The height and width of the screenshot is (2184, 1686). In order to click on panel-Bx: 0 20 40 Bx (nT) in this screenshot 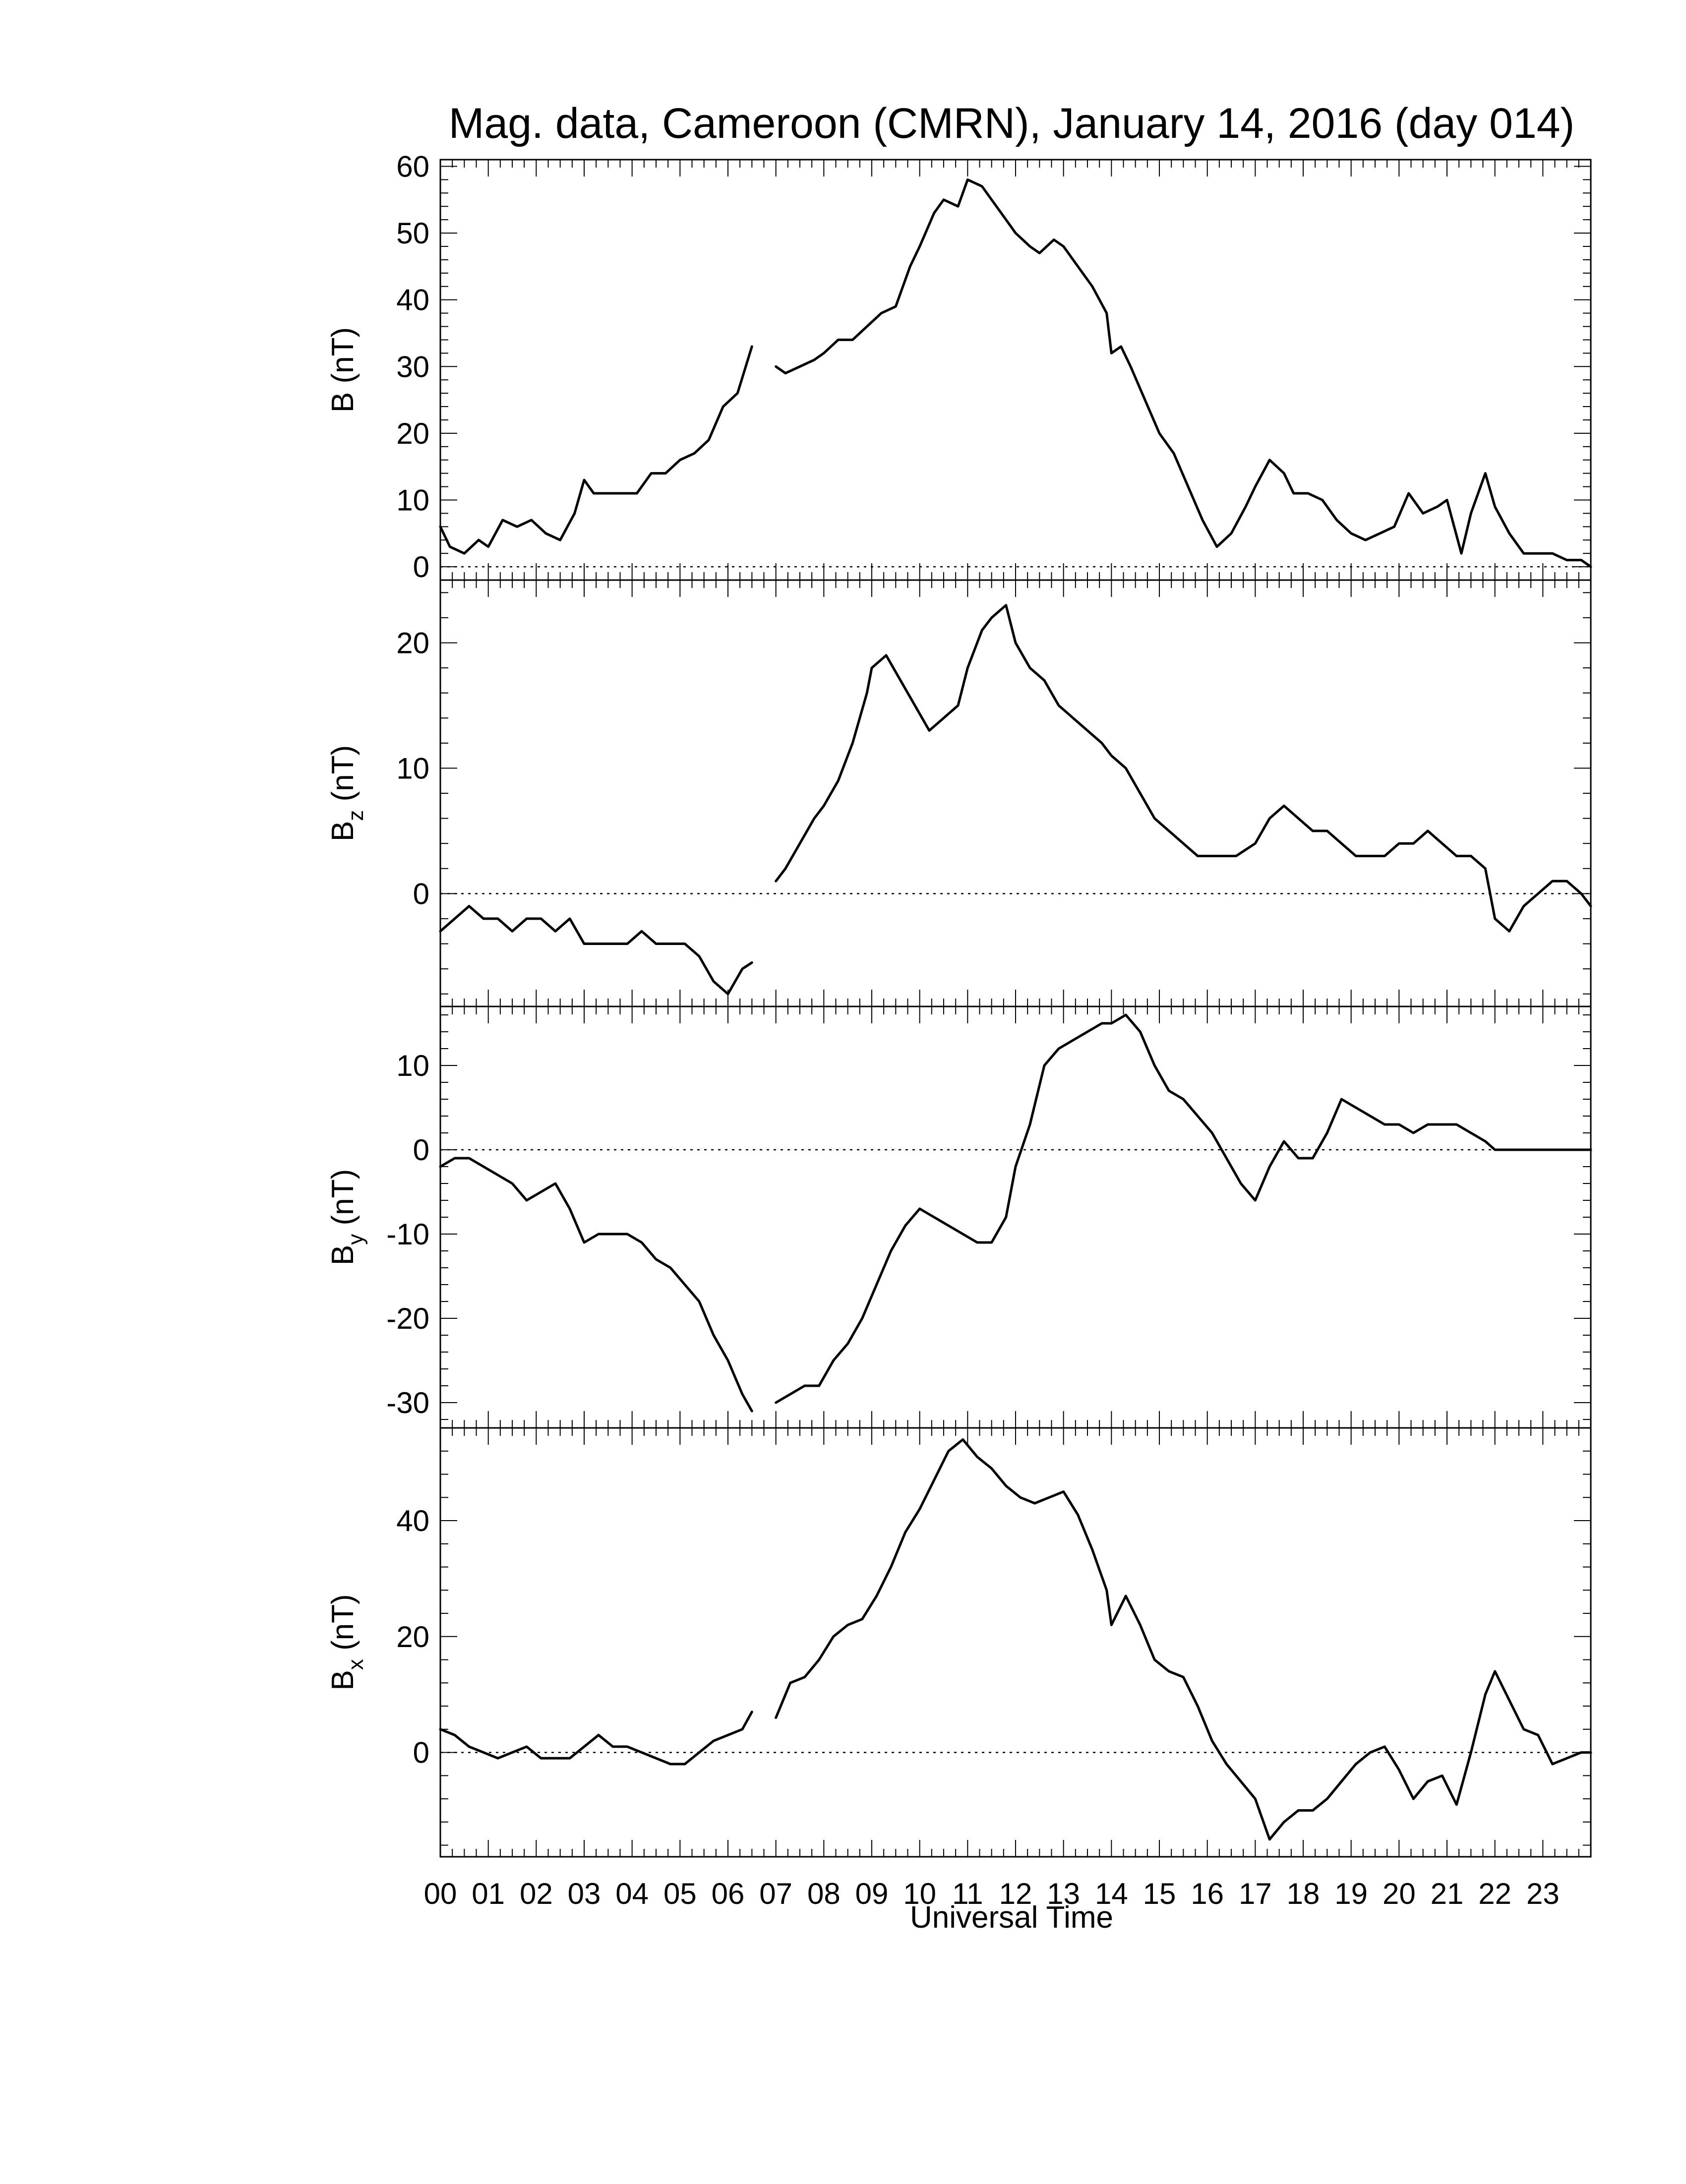, I will do `click(959, 1642)`.